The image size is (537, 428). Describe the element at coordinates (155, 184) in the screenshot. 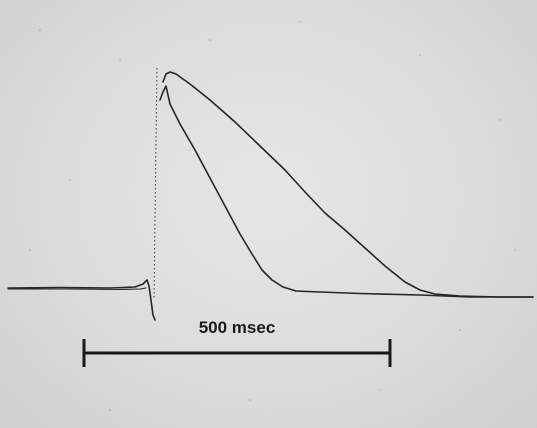

I see `stimulus-artifact` at that location.